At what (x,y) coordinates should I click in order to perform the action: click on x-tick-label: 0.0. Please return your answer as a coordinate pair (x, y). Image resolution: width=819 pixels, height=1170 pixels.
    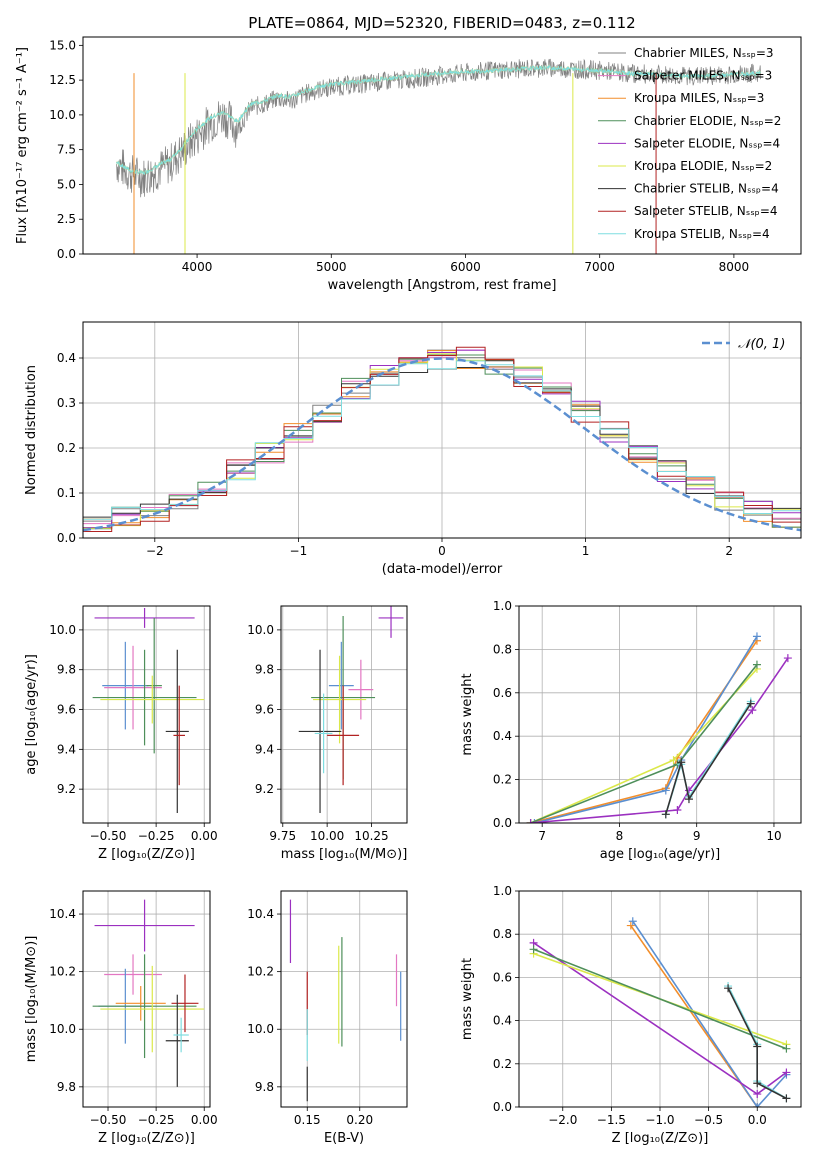
    Looking at the image, I should click on (757, 1120).